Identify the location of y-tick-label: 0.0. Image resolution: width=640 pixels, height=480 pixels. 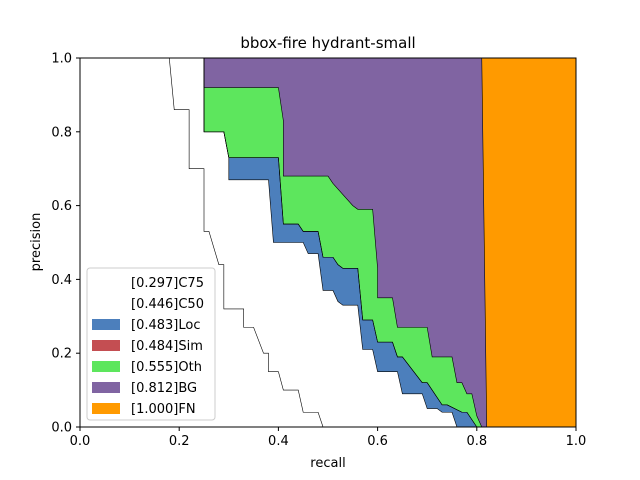
(61, 428).